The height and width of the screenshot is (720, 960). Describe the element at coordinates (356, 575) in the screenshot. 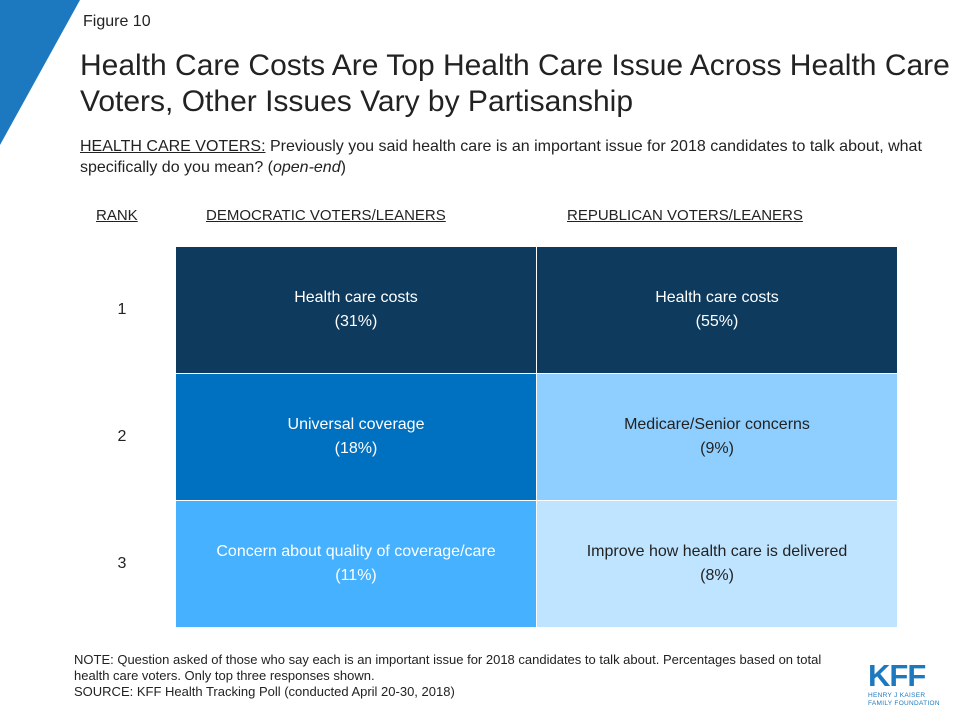

I see `cell-percent: (11%)` at that location.